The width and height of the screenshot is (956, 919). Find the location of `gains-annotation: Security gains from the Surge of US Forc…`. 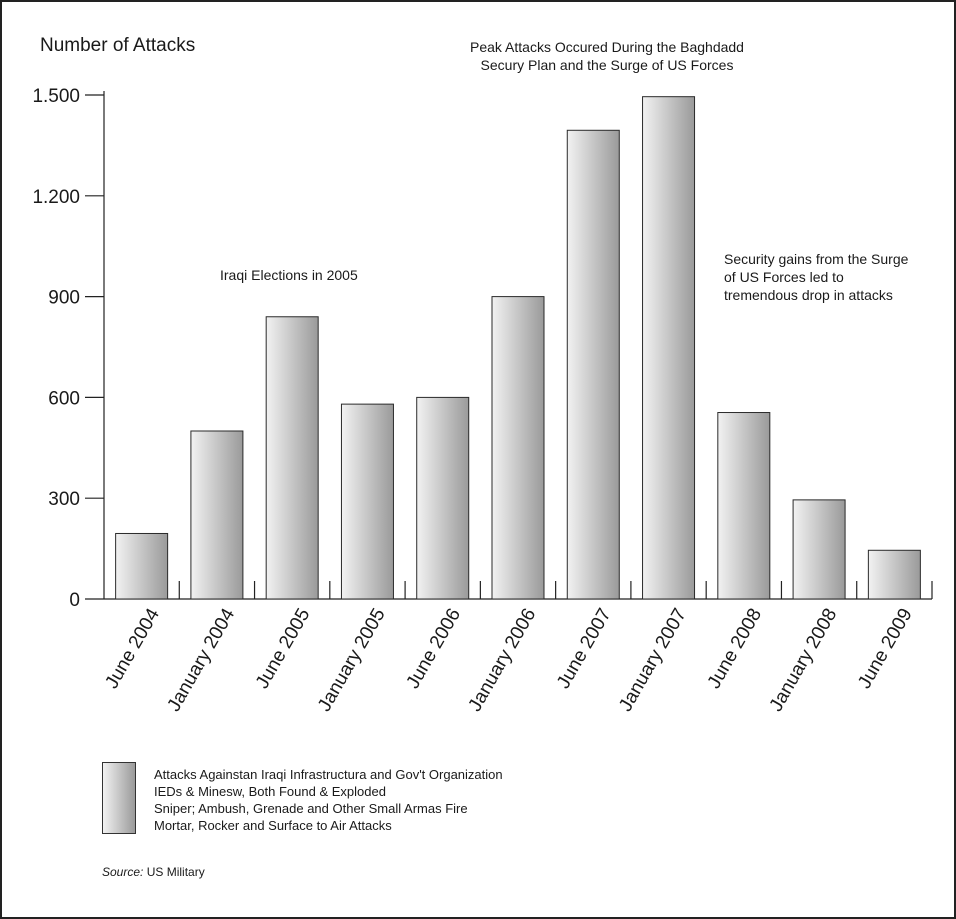

gains-annotation: Security gains from the Surge of US Forc… is located at coordinates (834, 277).